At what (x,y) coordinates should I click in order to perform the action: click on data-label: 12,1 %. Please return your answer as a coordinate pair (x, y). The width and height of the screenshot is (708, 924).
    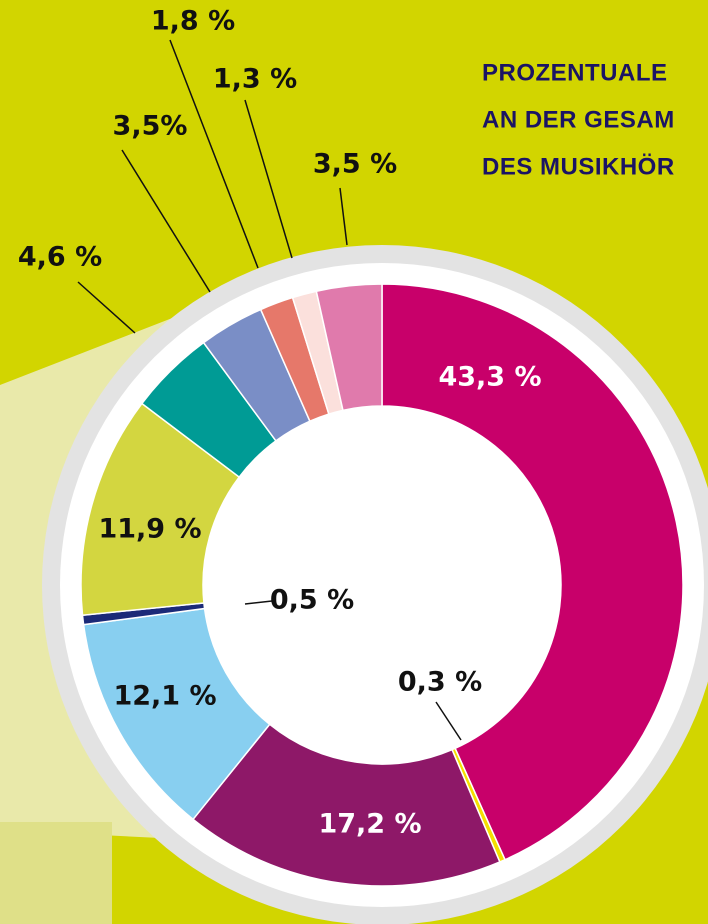
    Looking at the image, I should click on (164, 696).